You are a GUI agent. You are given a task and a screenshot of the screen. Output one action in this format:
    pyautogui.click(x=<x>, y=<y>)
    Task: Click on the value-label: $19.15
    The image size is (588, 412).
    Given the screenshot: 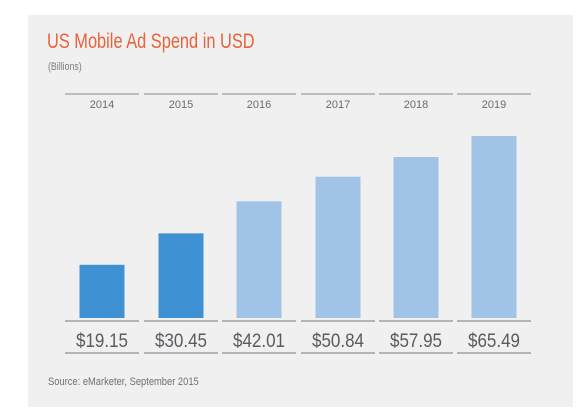 What is the action you would take?
    pyautogui.click(x=102, y=341)
    